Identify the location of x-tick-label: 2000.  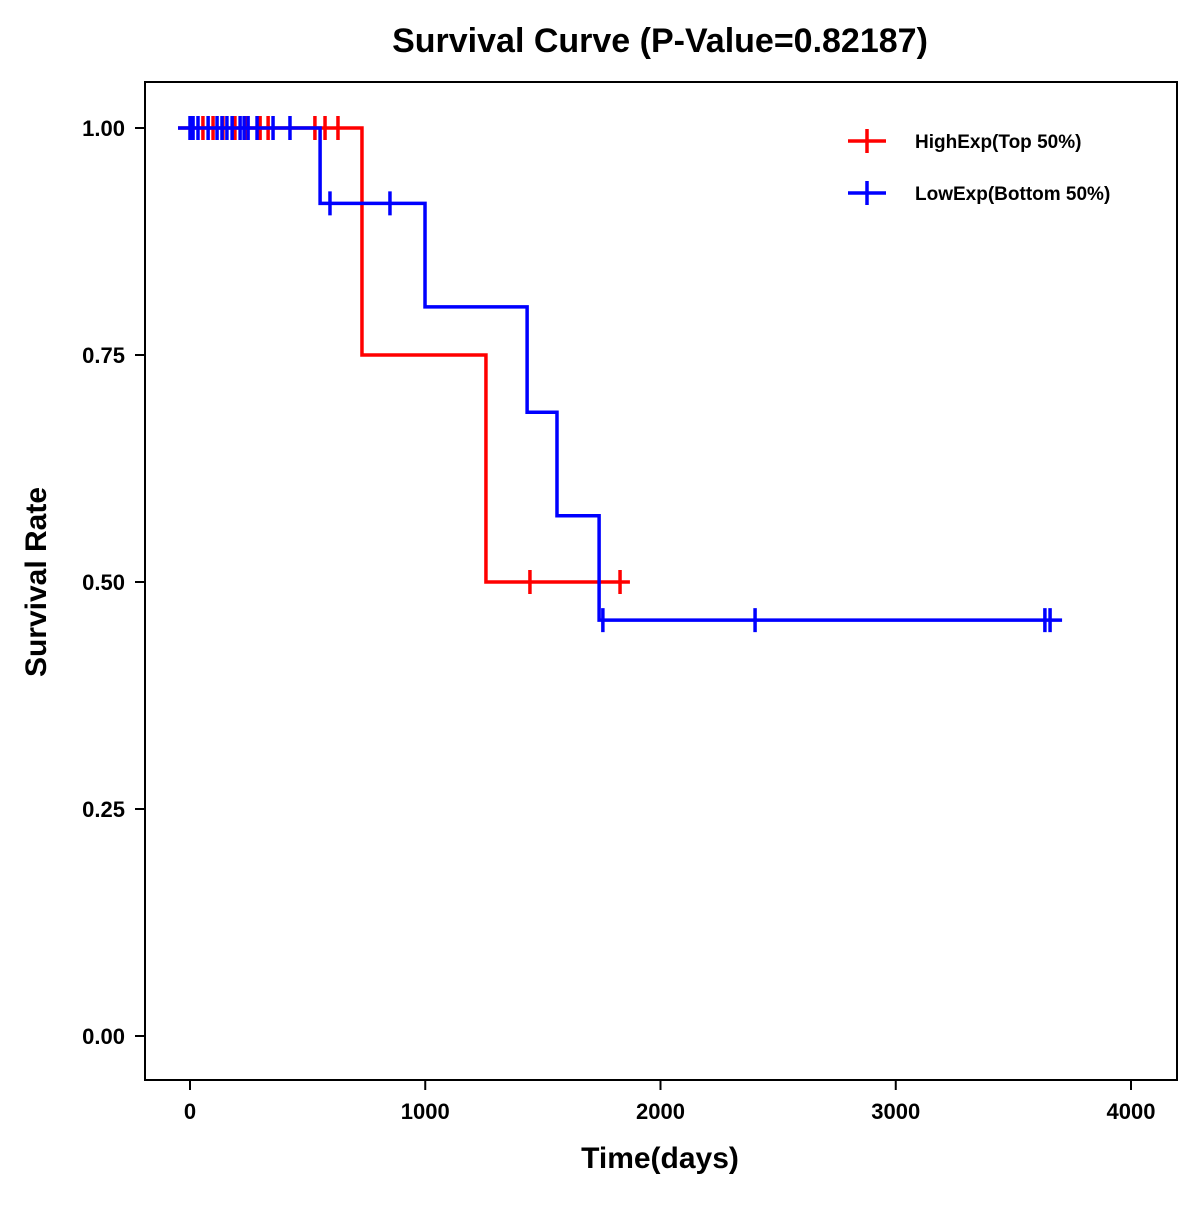
(660, 1111).